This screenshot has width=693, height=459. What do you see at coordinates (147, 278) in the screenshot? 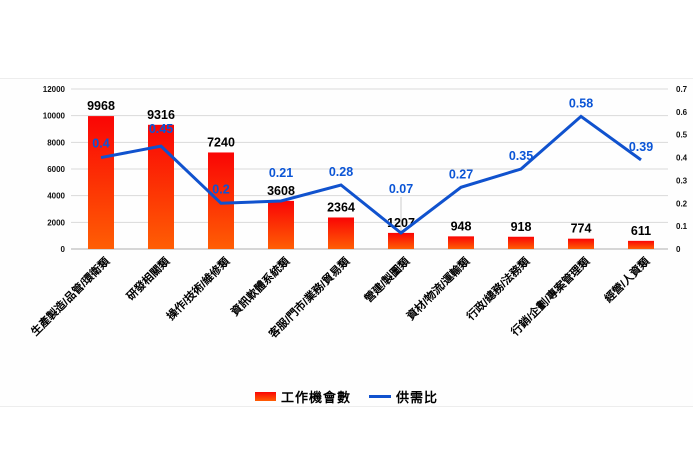
I see `category-label: 研發相關類` at bounding box center [147, 278].